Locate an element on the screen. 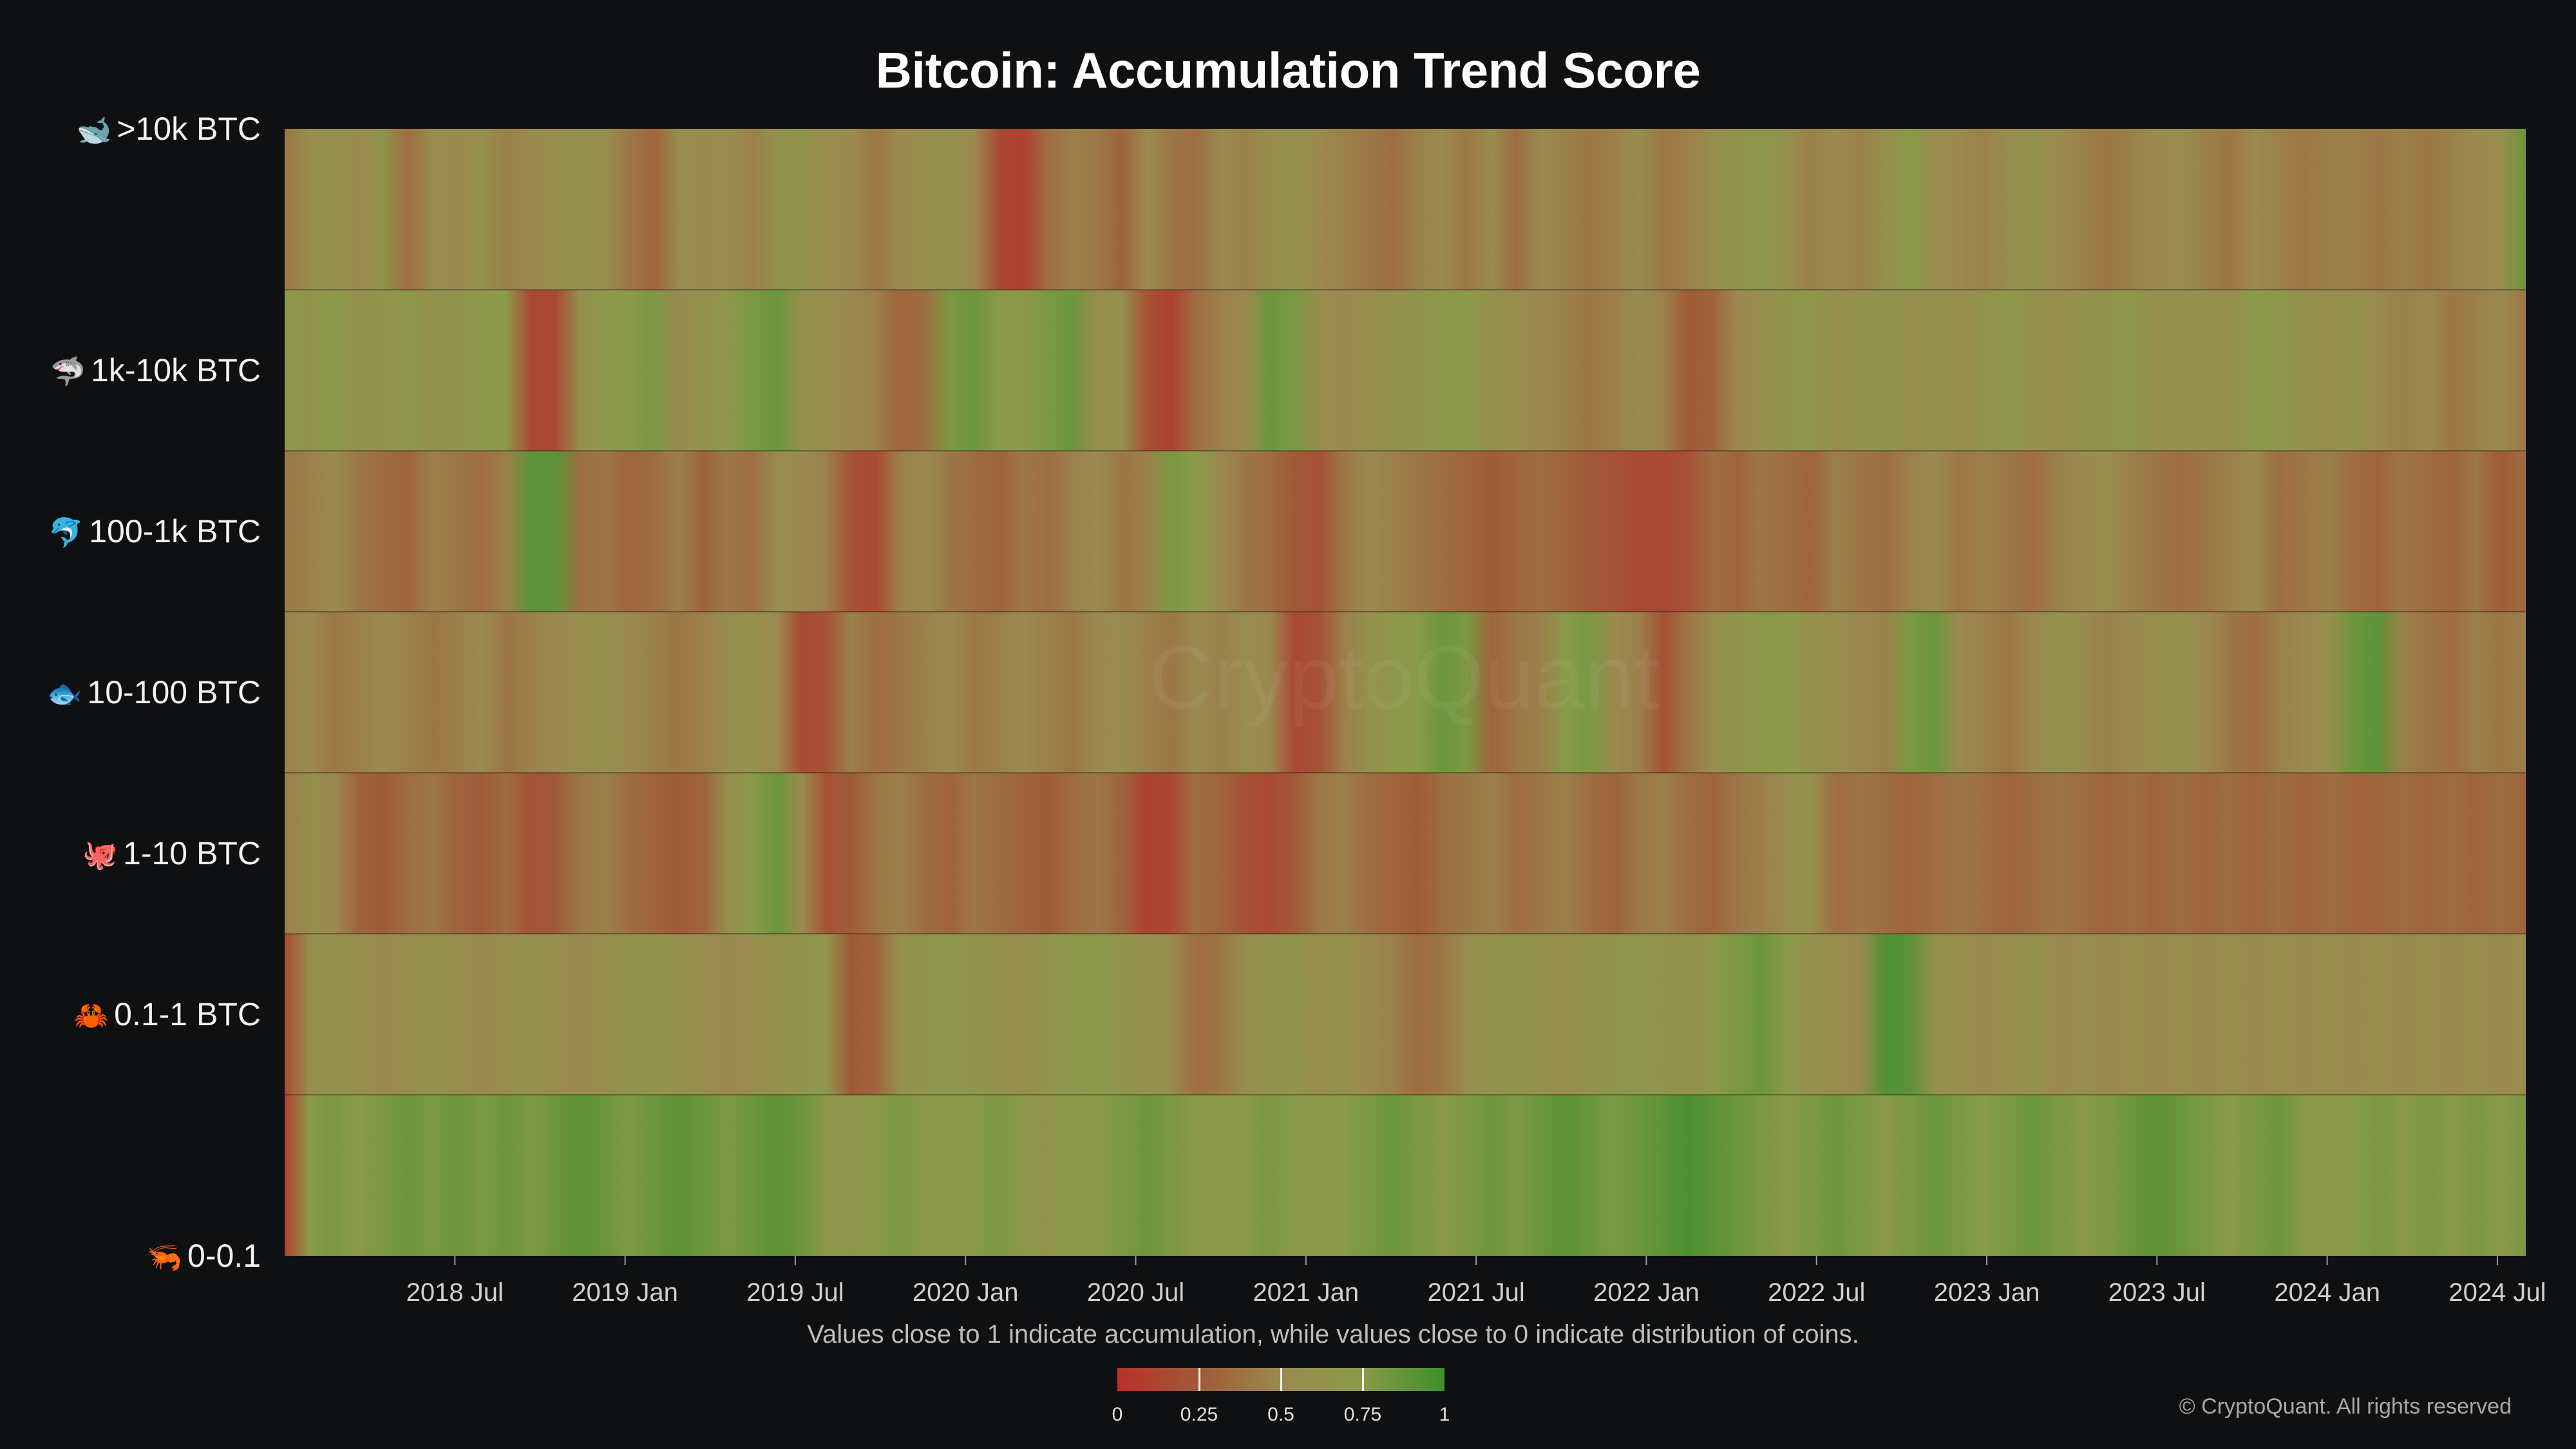 This screenshot has width=2576, height=1449. row-label-text: 1-10 BTC is located at coordinates (192, 853).